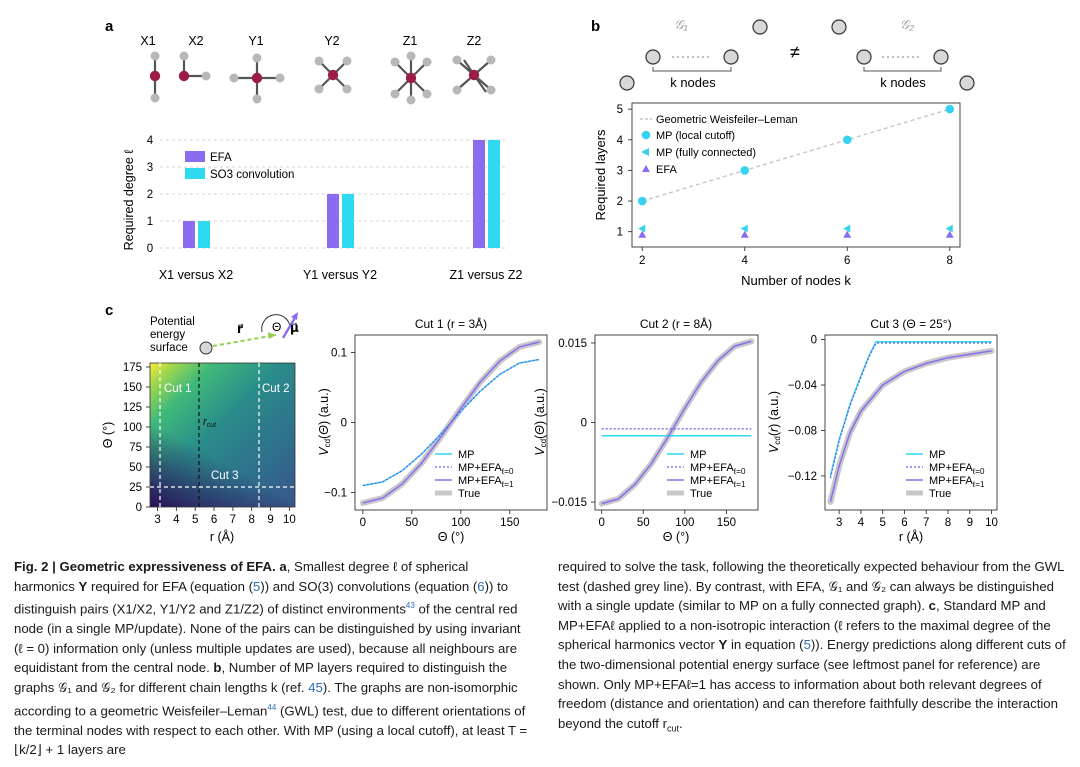  Describe the element at coordinates (283, 566) in the screenshot. I see `caption-panel-label: a` at that location.